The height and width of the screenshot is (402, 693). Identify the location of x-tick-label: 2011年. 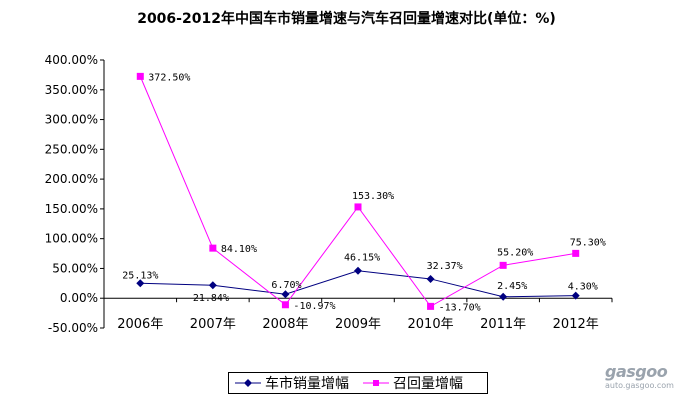
(503, 324).